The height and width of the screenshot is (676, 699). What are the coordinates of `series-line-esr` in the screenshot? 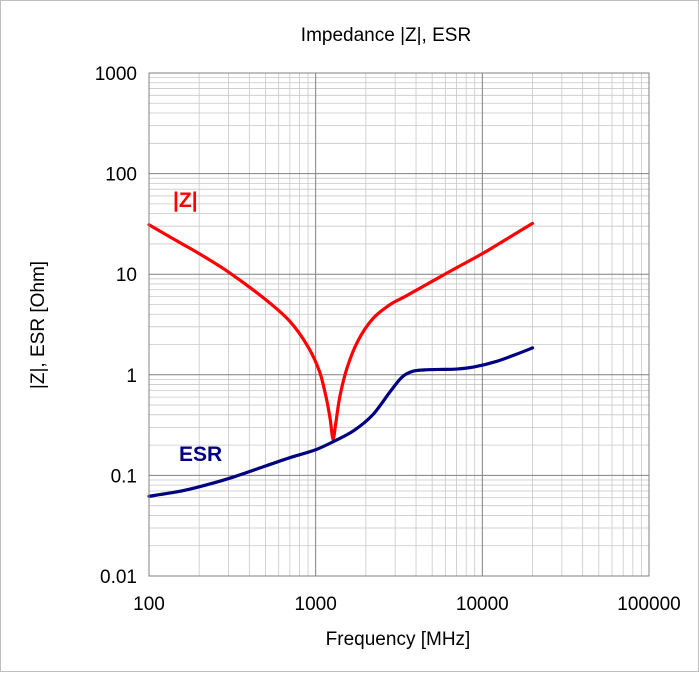 It's located at (341, 422).